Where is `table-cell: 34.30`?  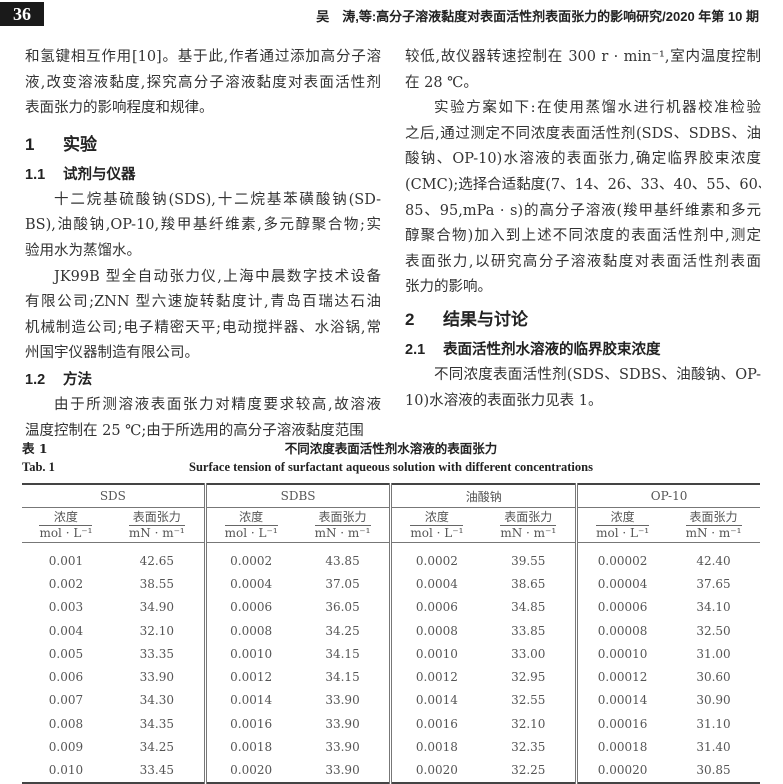 table-cell: 34.30 is located at coordinates (158, 700).